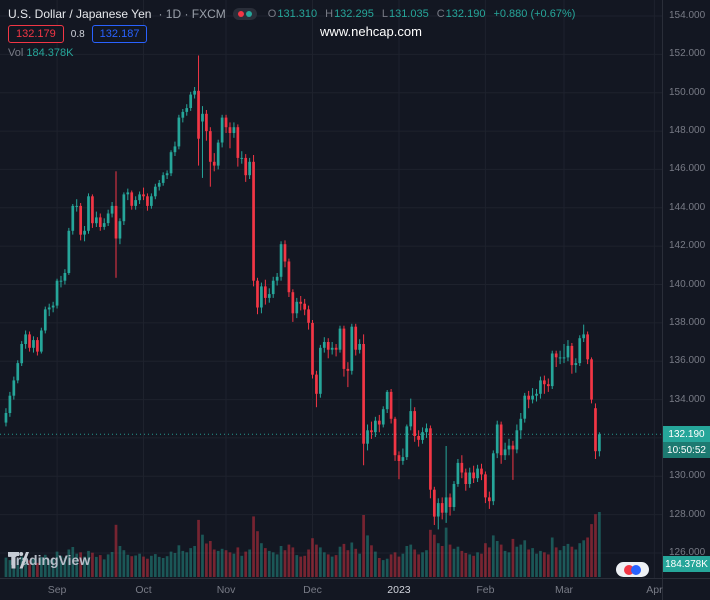  What do you see at coordinates (687, 552) in the screenshot?
I see `price-axis-label: 126.000` at bounding box center [687, 552].